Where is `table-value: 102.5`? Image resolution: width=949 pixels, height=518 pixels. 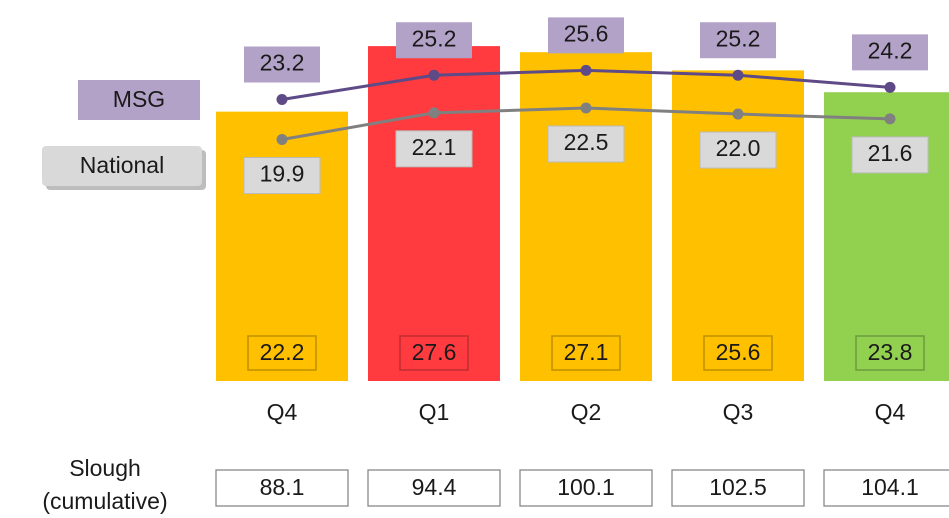
table-value: 102.5 is located at coordinates (738, 487).